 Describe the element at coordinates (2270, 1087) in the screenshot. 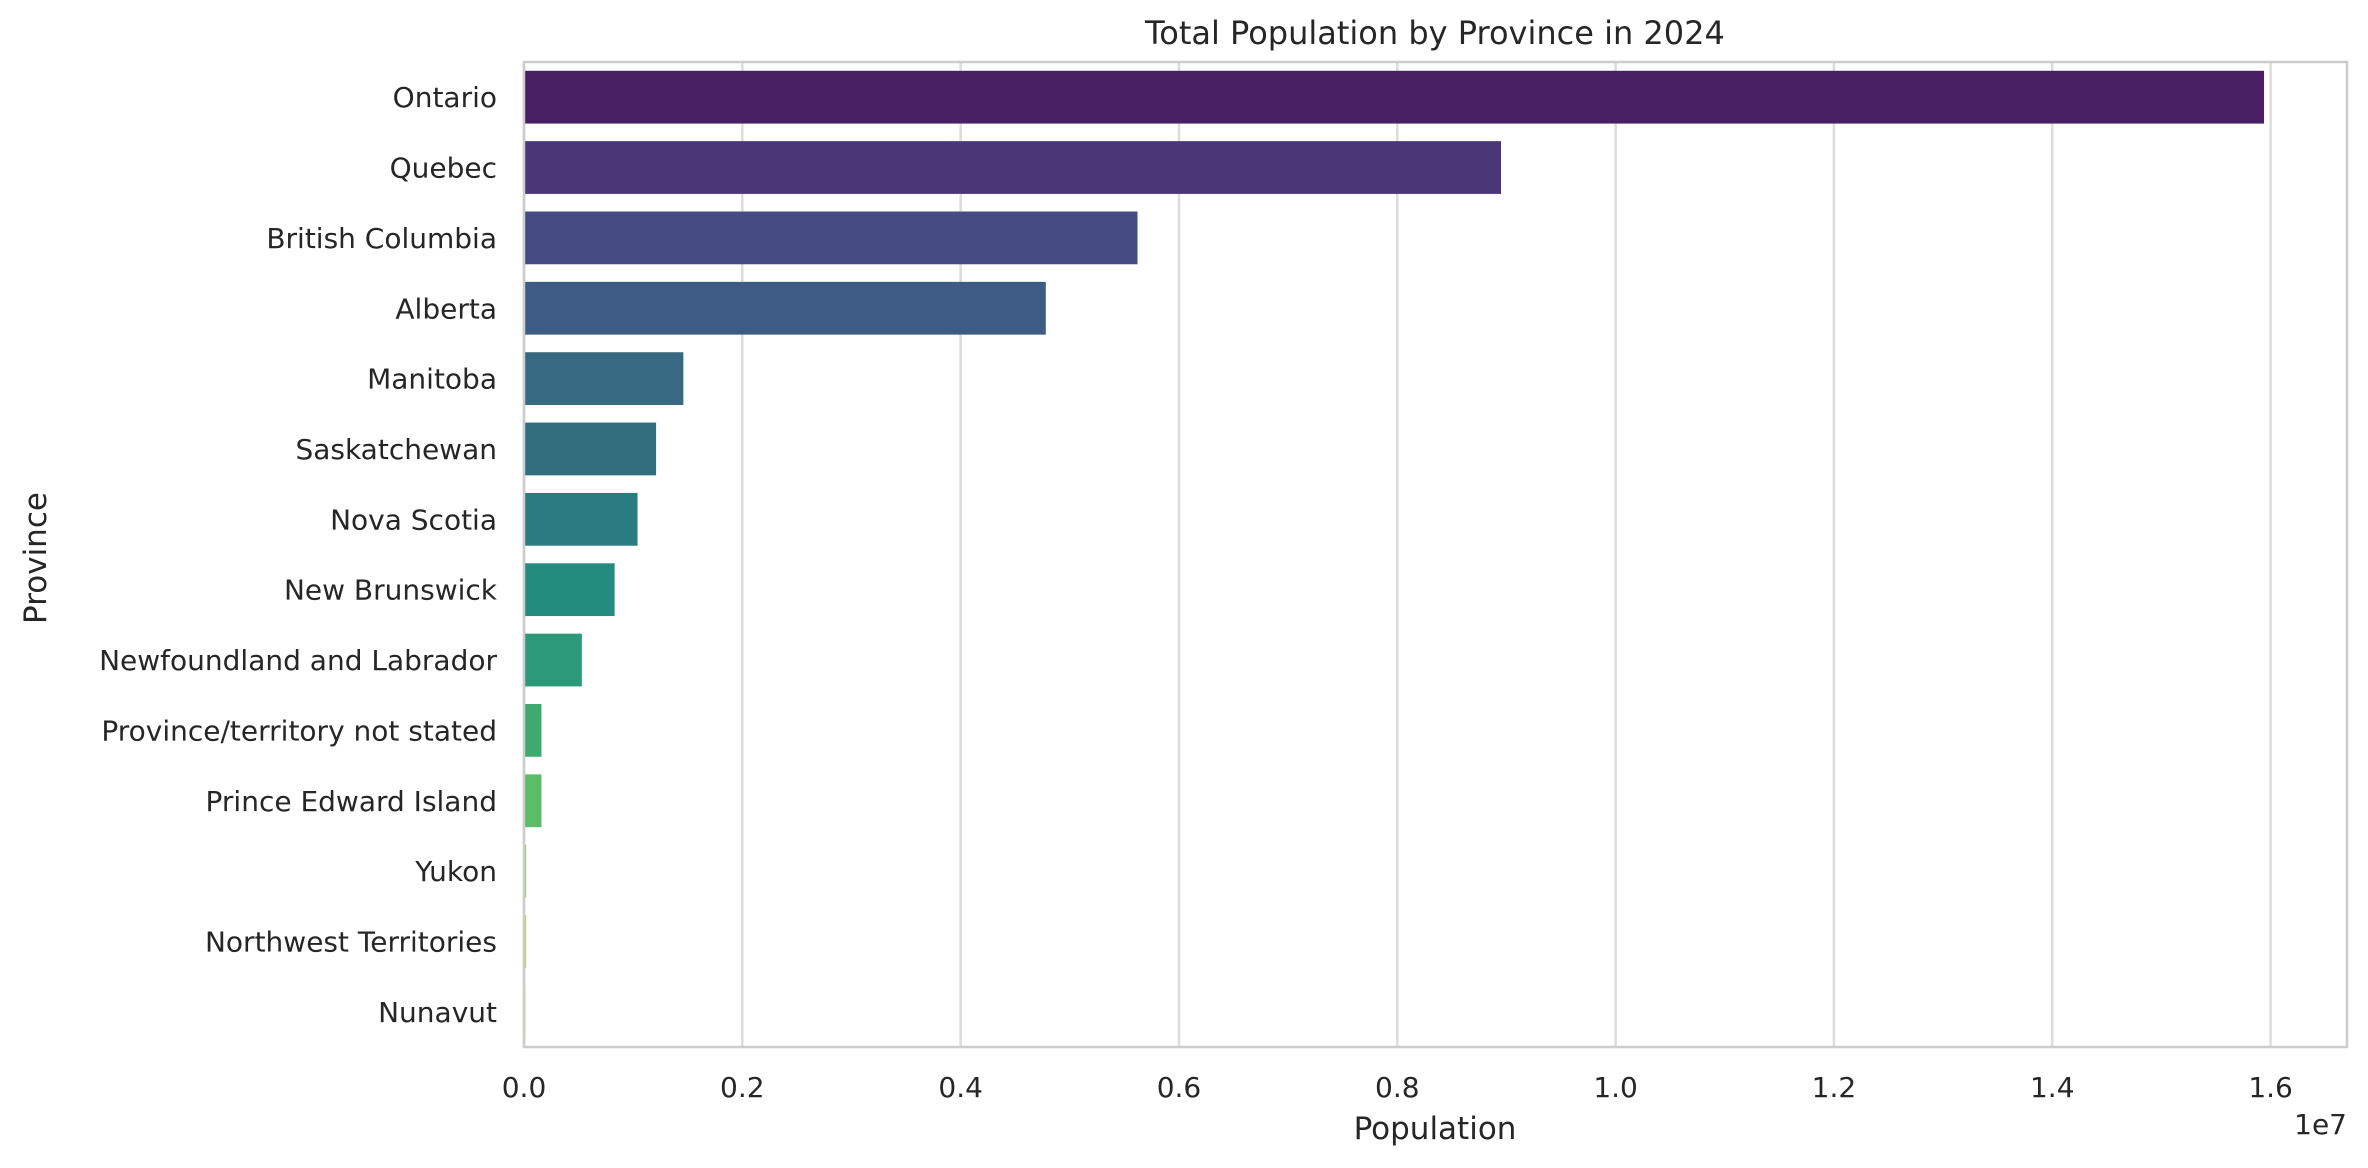

I see `x-tick-label: 1.6` at that location.